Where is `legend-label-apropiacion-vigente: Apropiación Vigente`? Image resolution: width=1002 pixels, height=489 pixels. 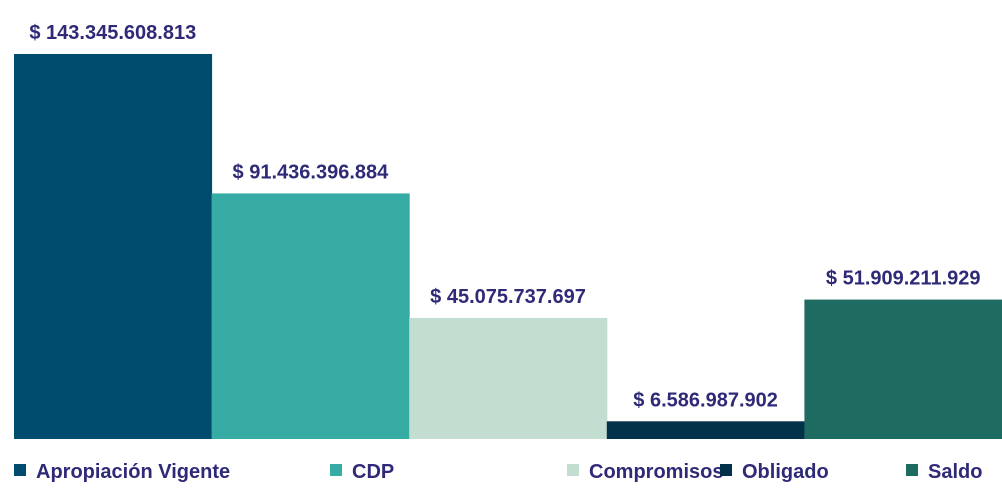 legend-label-apropiacion-vigente: Apropiación Vigente is located at coordinates (133, 472).